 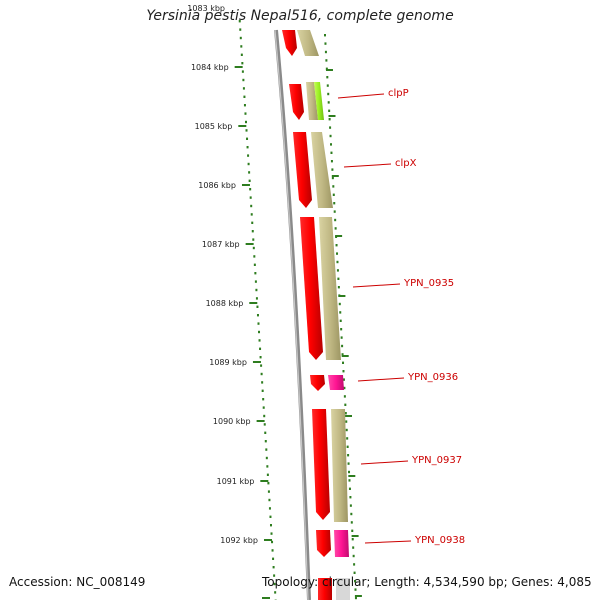 I want to click on tick-label: 1089 kbp, so click(x=228, y=362).